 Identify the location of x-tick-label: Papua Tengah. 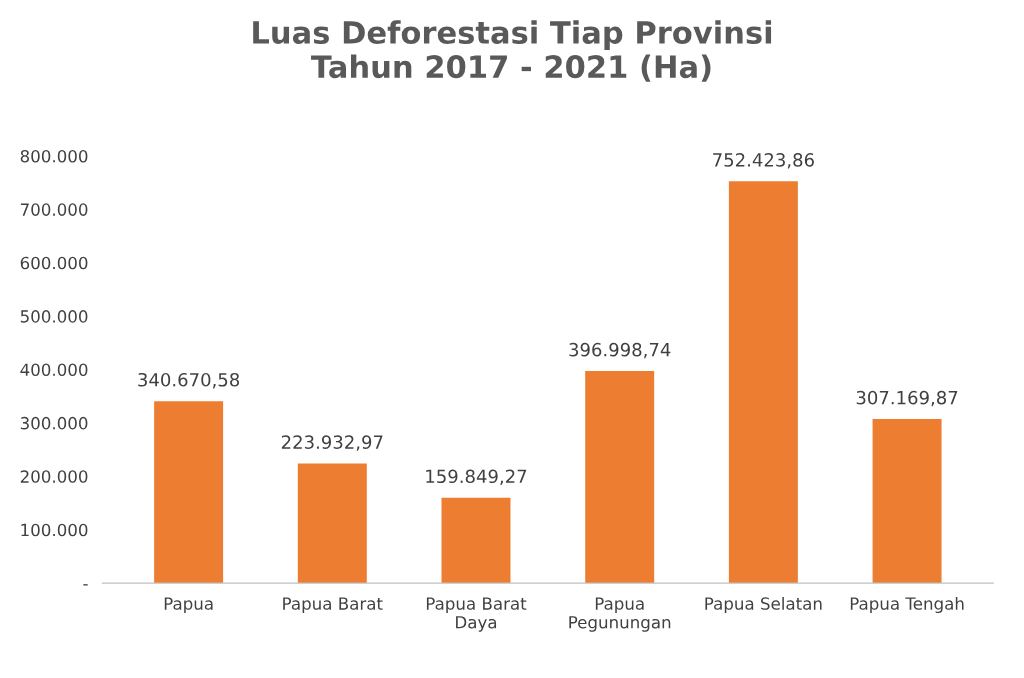
(907, 605).